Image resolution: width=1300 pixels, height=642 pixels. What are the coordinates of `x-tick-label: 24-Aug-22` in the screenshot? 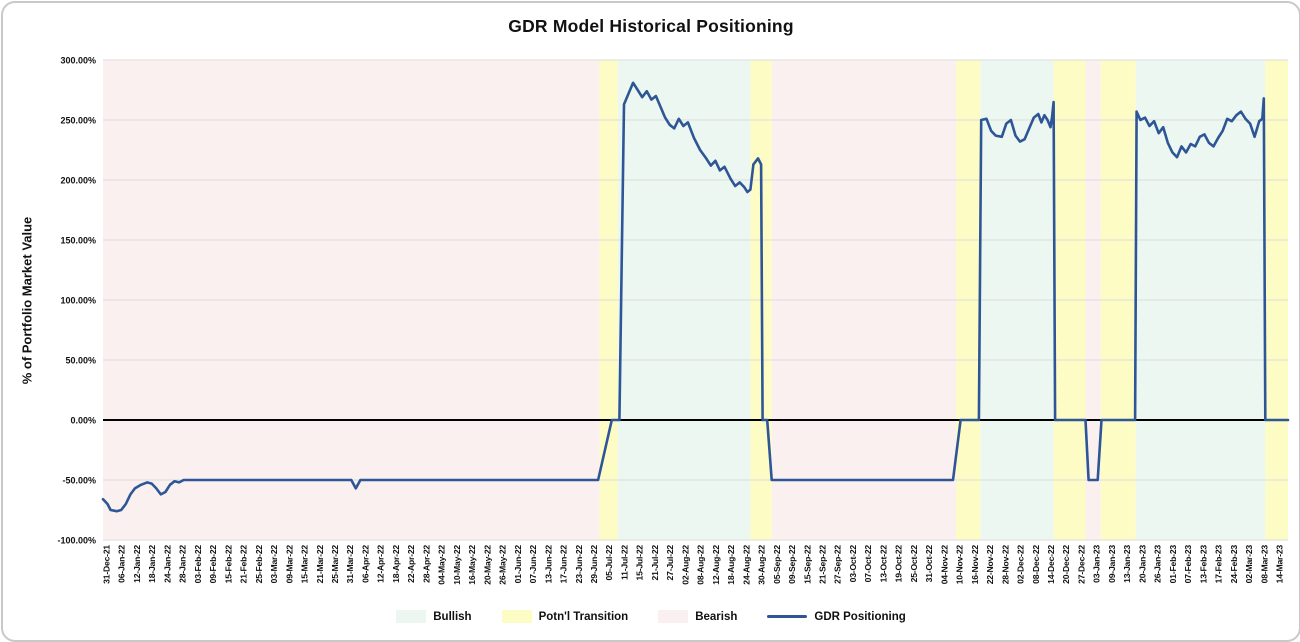 It's located at (746, 565).